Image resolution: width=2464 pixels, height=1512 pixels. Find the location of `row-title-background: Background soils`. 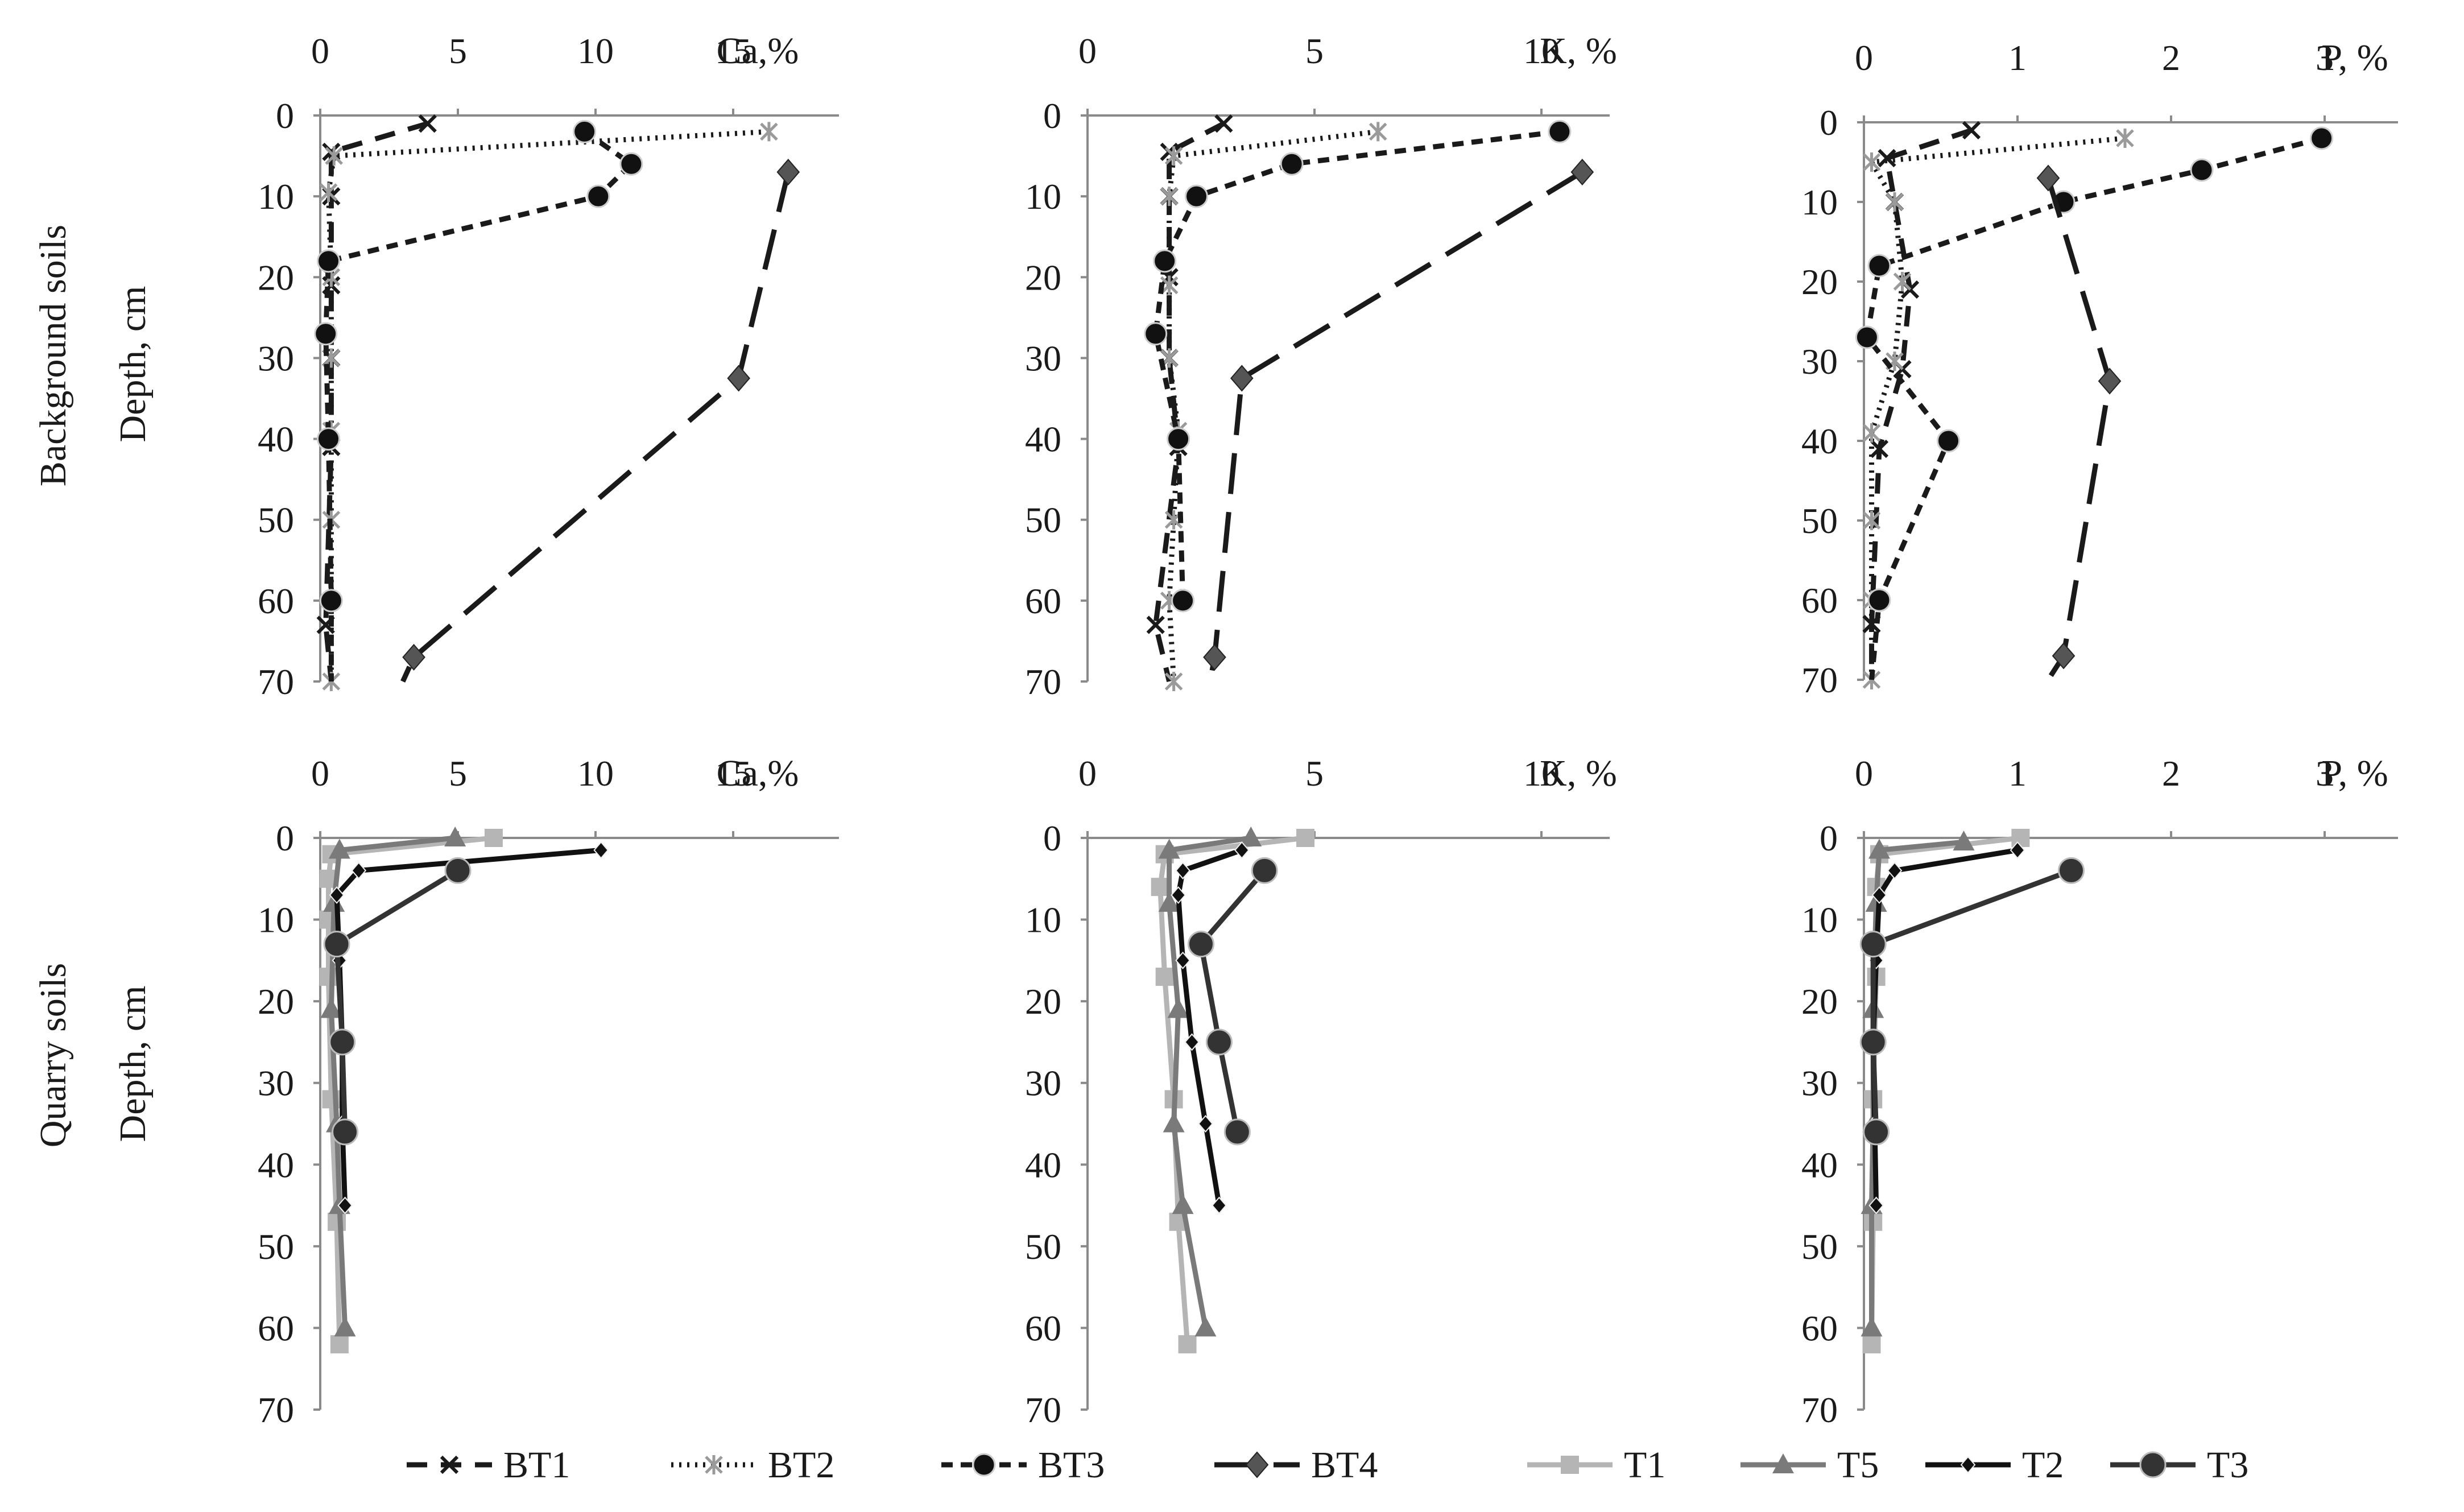

row-title-background: Background soils is located at coordinates (53, 355).